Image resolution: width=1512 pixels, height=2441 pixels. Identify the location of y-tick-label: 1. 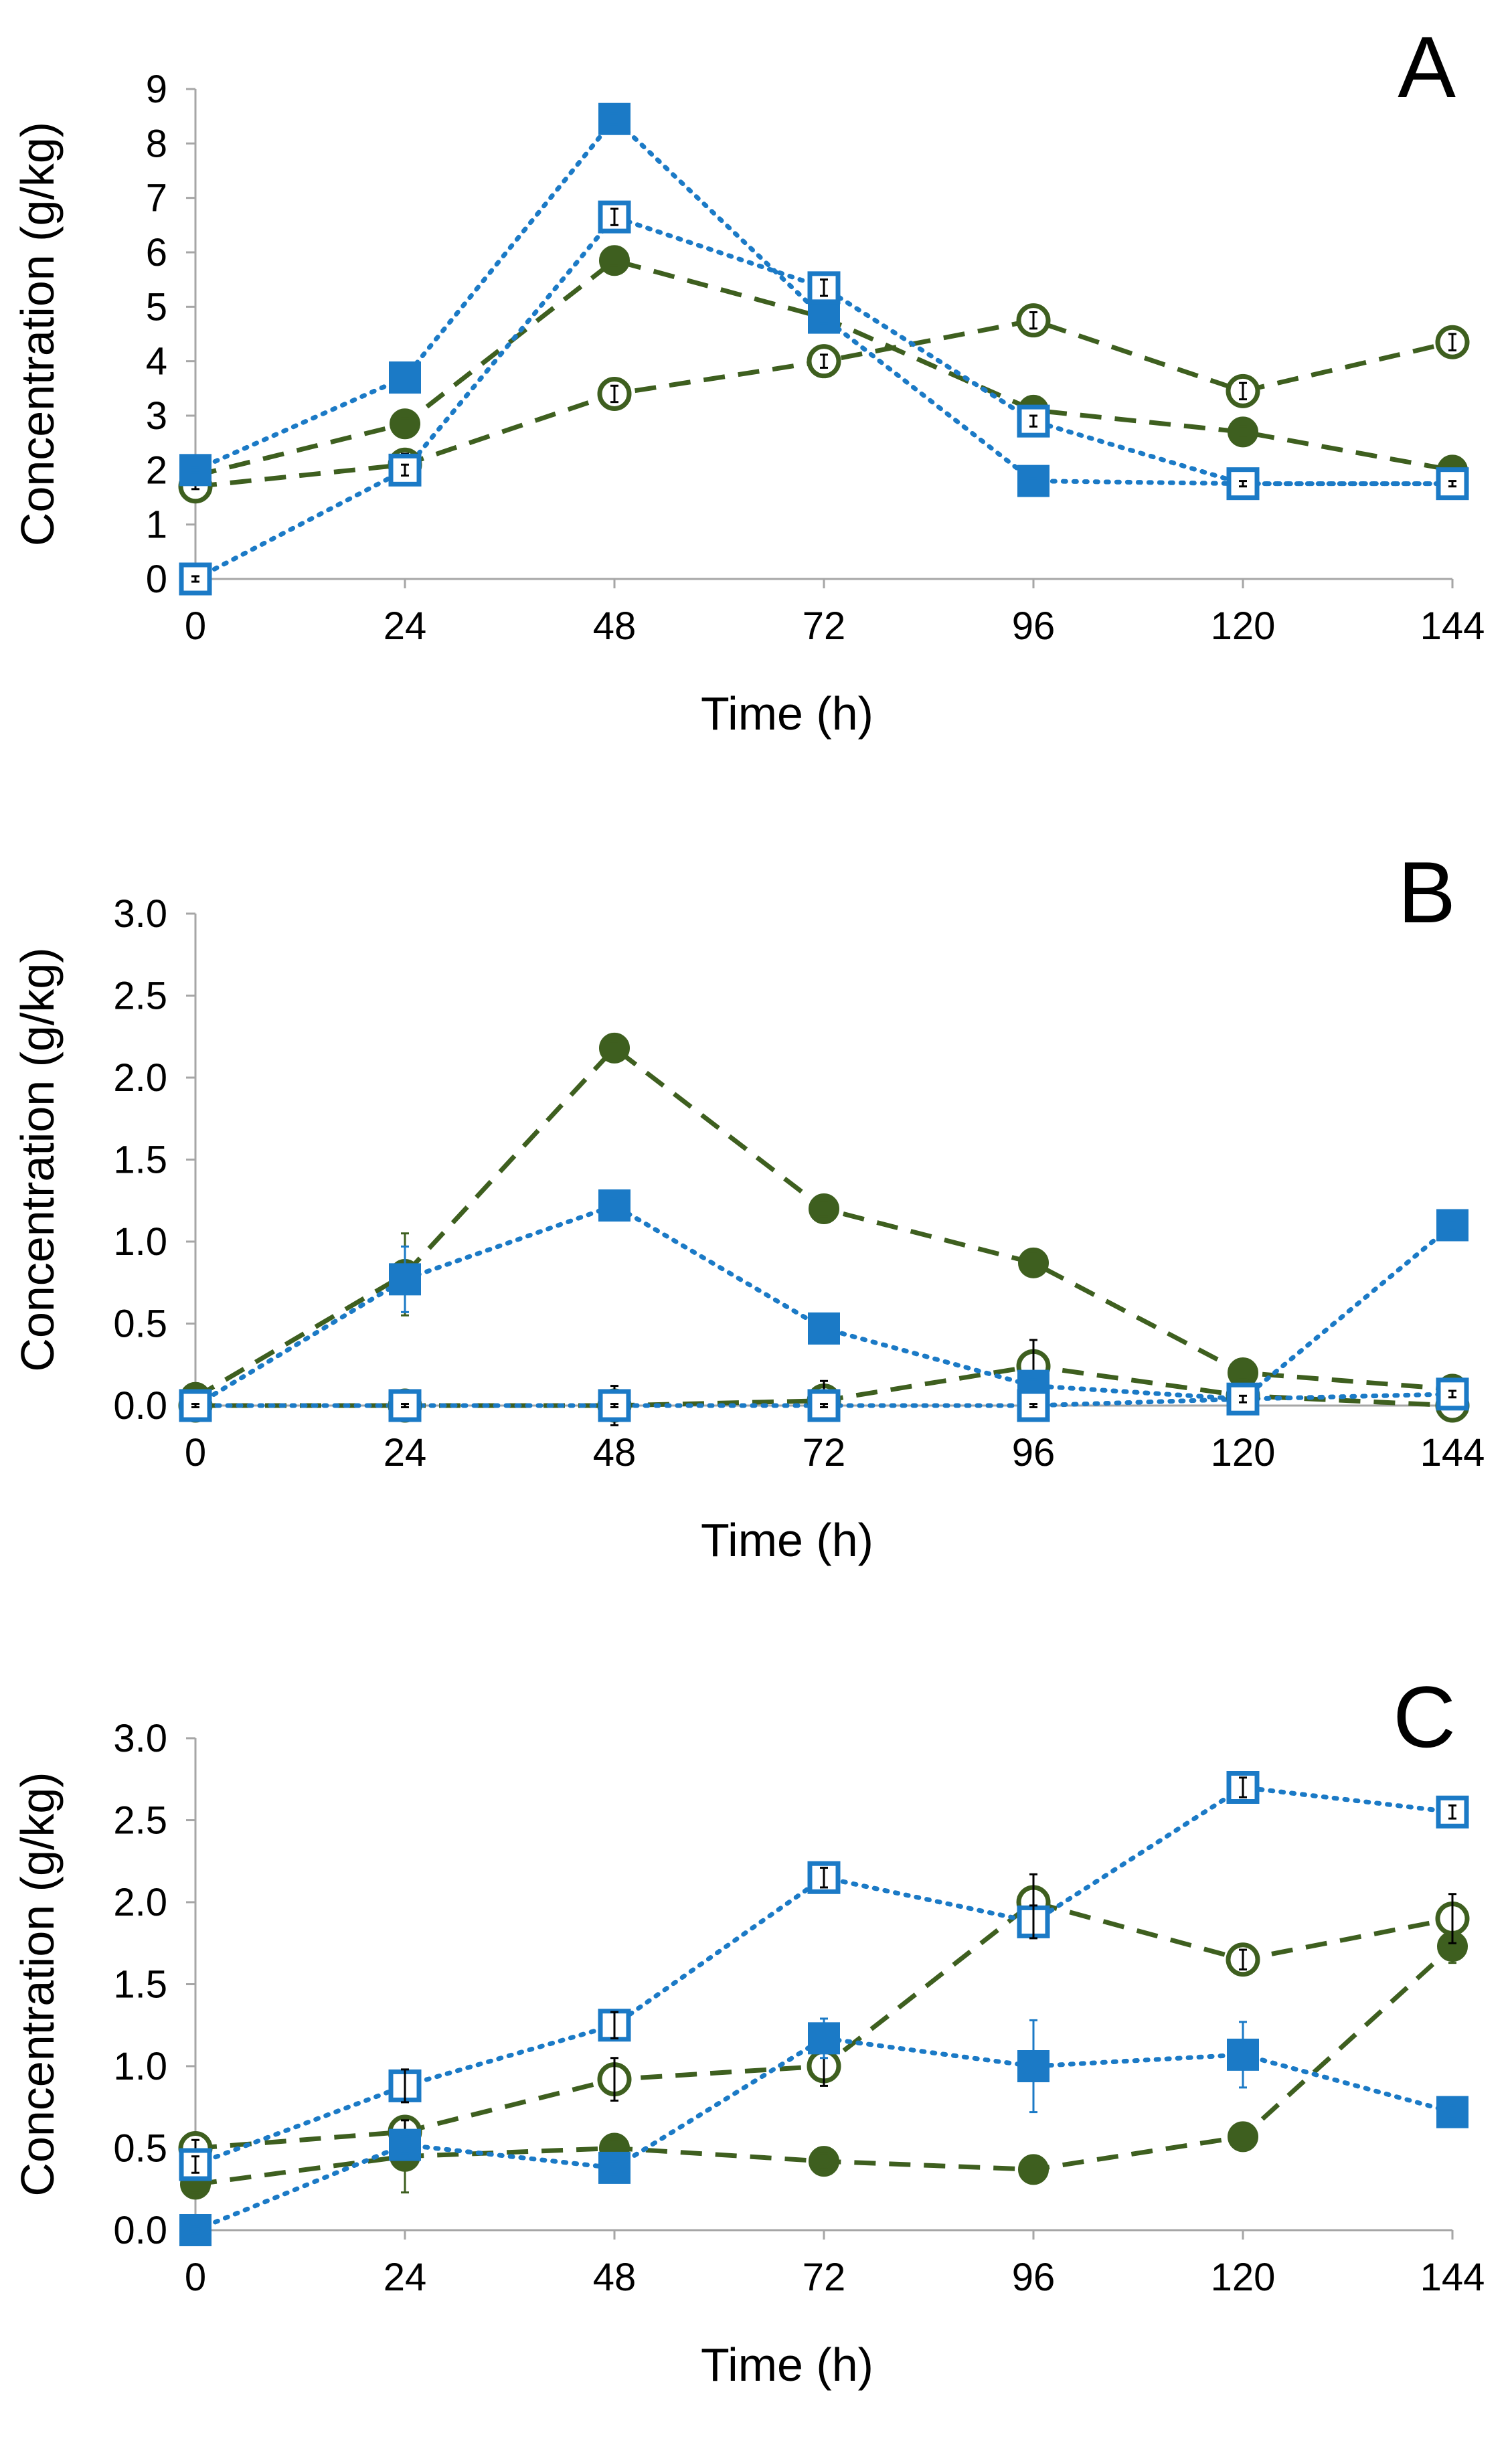
(156, 525).